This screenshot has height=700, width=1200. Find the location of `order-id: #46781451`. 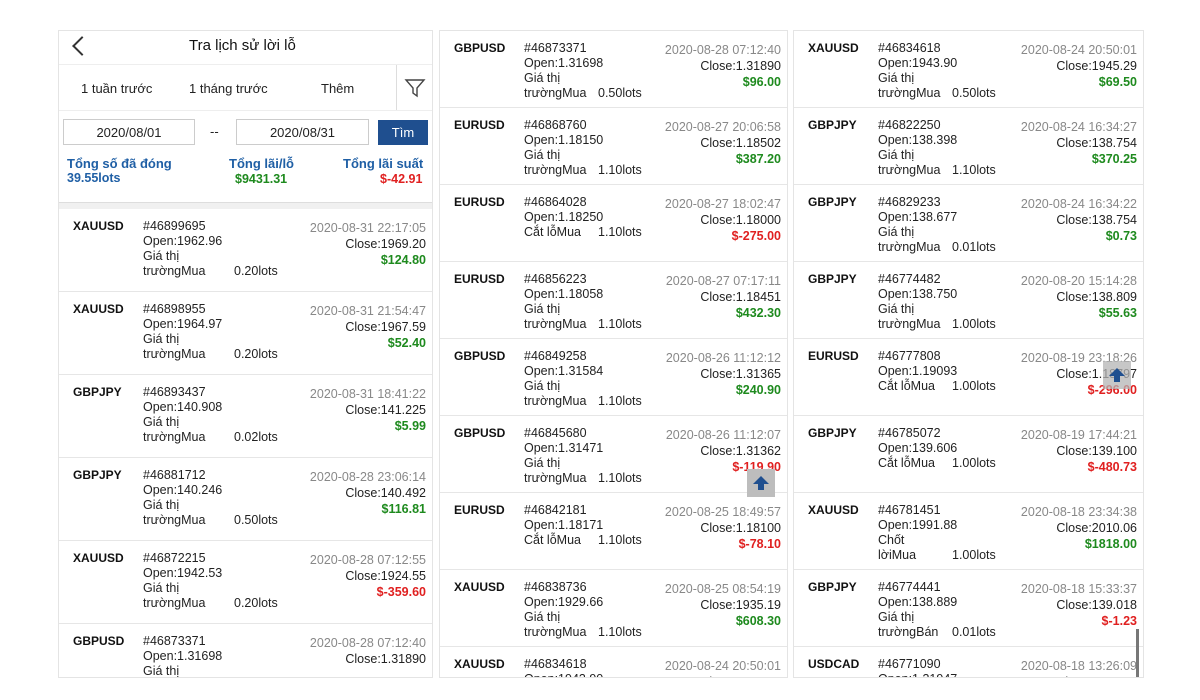

order-id: #46781451 is located at coordinates (909, 510).